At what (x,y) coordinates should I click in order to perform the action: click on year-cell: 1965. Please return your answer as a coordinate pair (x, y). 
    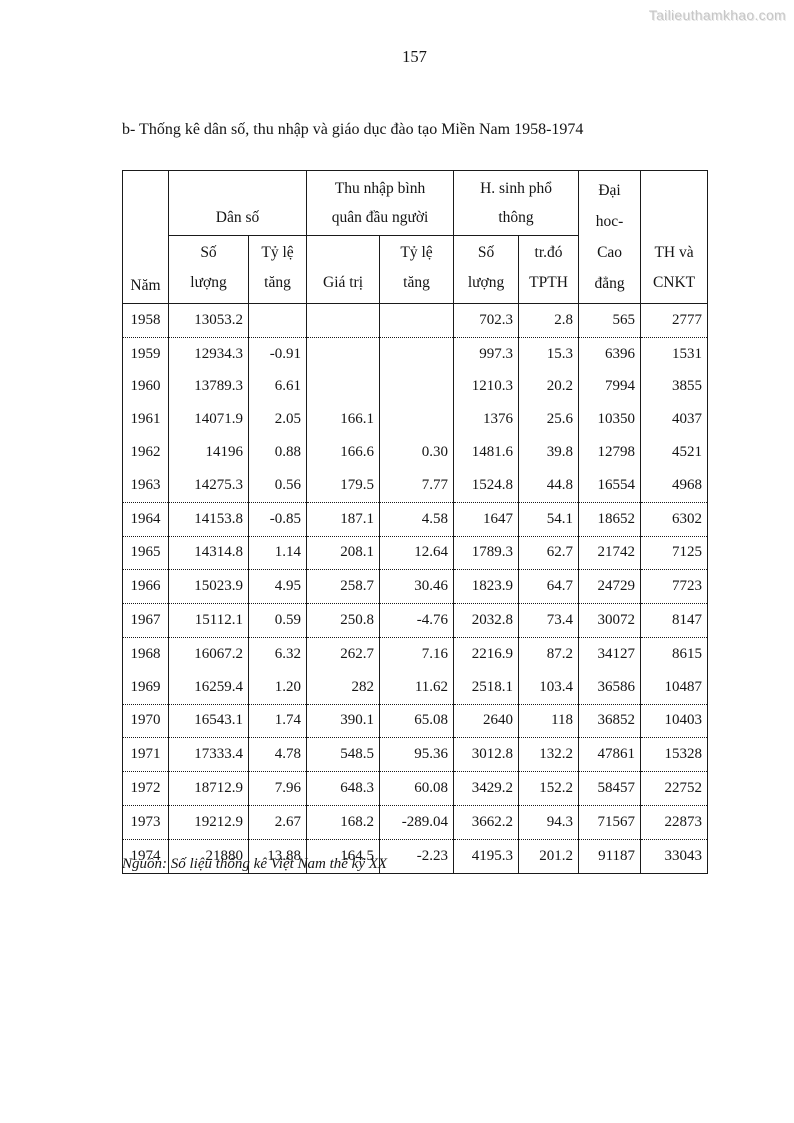
    Looking at the image, I should click on (145, 553).